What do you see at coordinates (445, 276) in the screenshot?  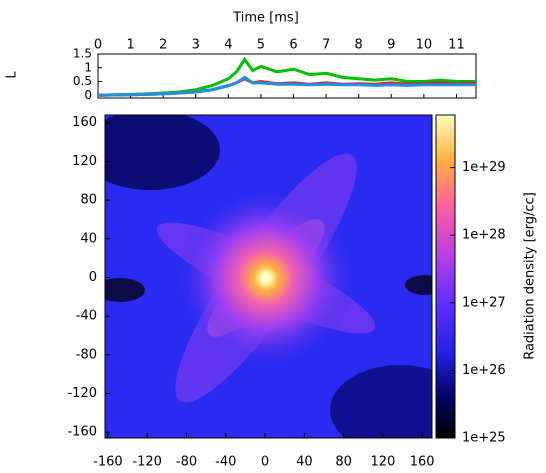 I see `colorbar` at bounding box center [445, 276].